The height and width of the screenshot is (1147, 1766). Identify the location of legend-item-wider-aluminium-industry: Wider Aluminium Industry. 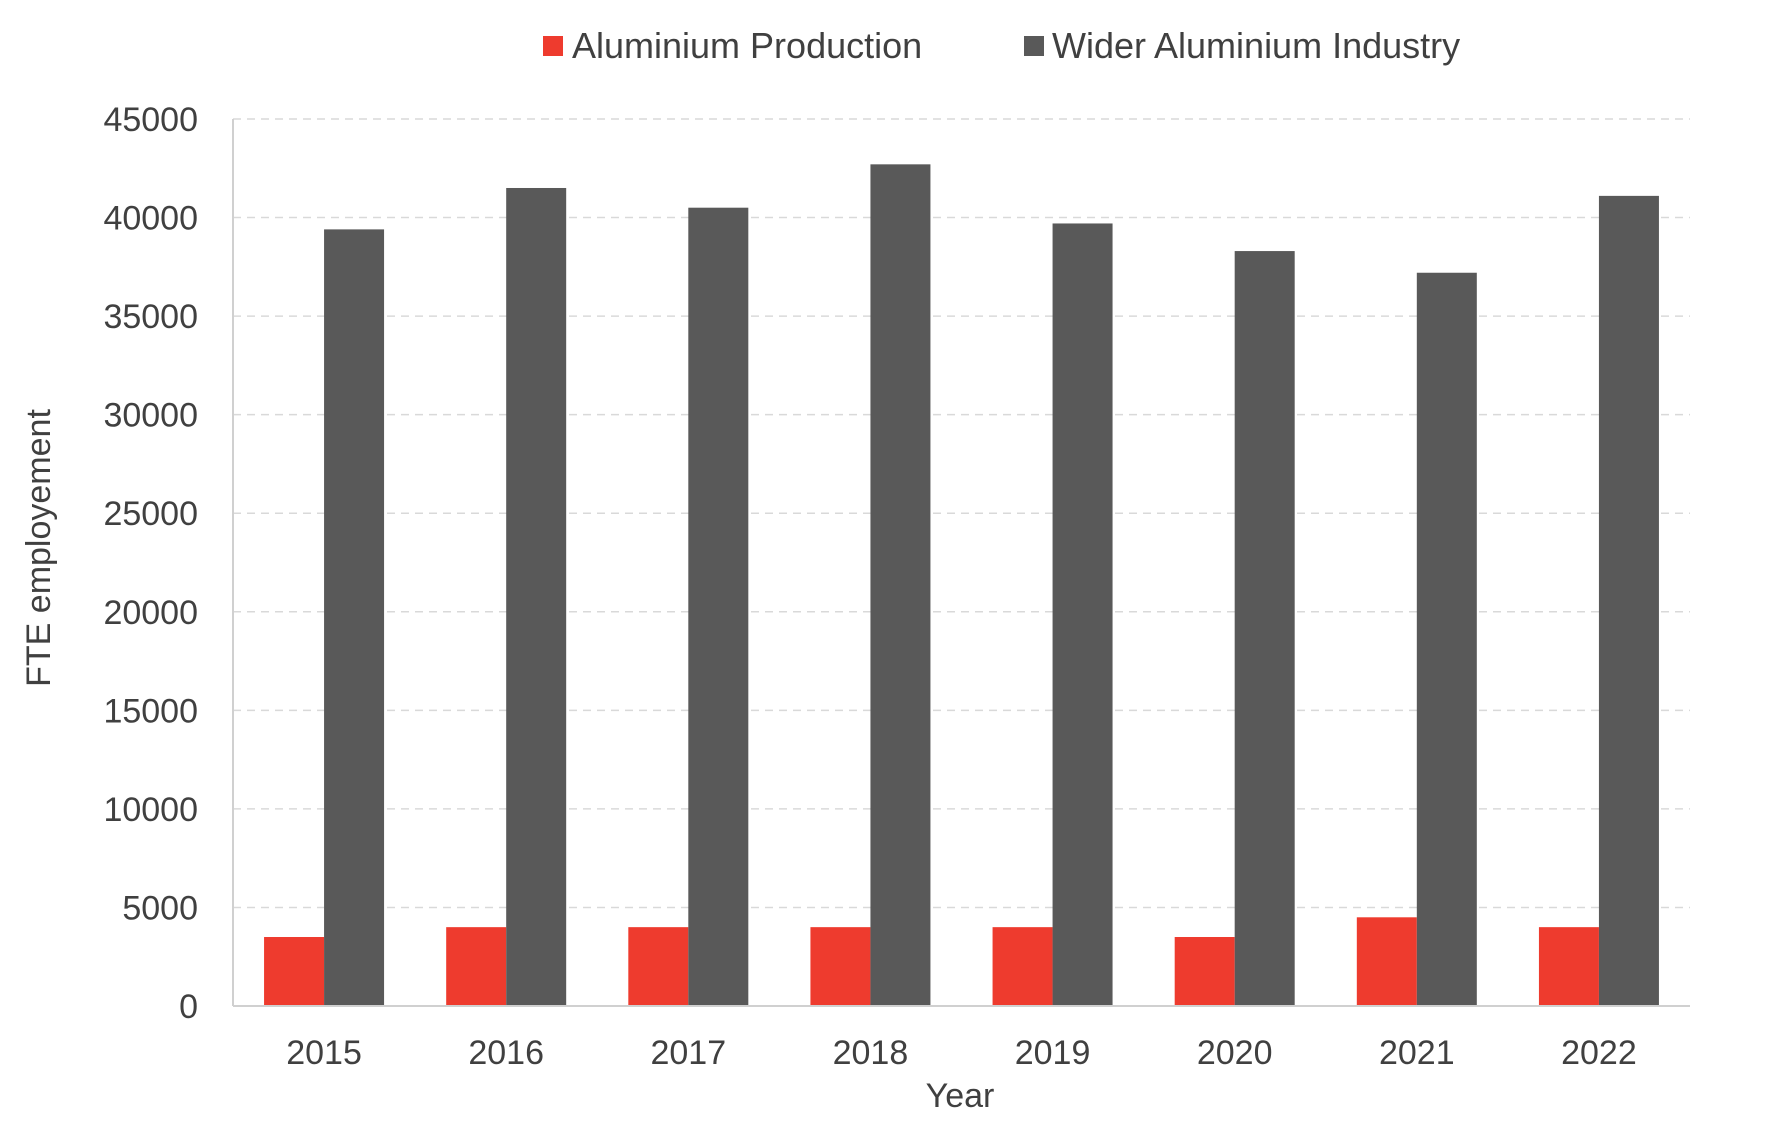
(1242, 45).